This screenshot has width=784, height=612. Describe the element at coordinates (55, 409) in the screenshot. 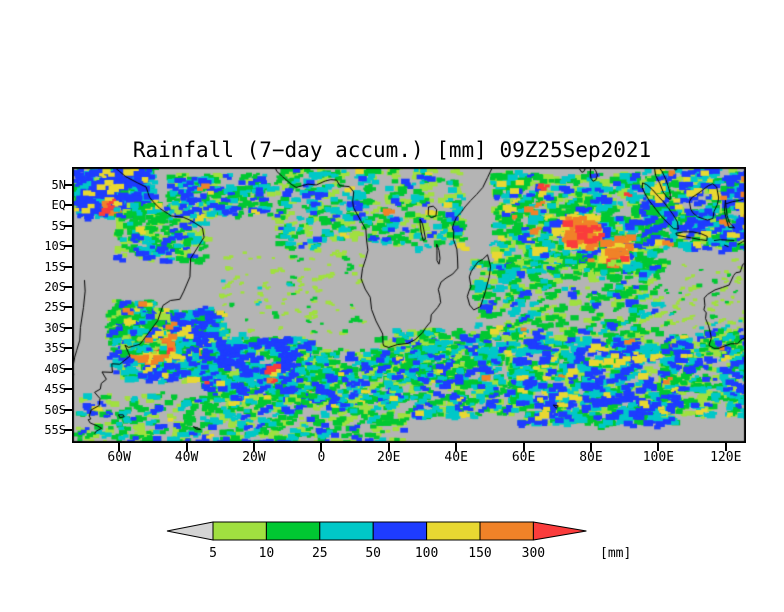

I see `lat-tick-label: 50S` at that location.